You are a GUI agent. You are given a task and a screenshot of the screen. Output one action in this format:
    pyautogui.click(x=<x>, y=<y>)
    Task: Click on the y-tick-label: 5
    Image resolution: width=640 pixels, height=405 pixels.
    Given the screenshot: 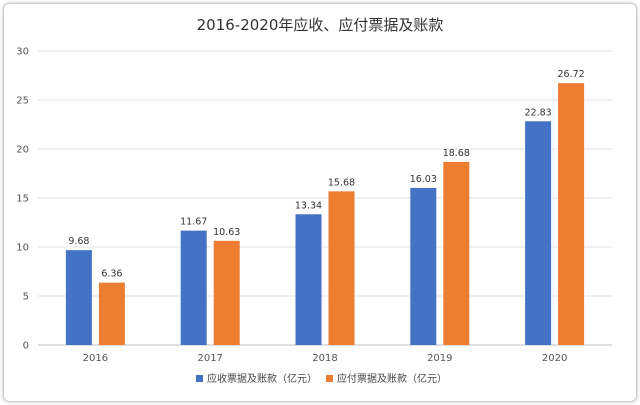 What is the action you would take?
    pyautogui.click(x=26, y=297)
    